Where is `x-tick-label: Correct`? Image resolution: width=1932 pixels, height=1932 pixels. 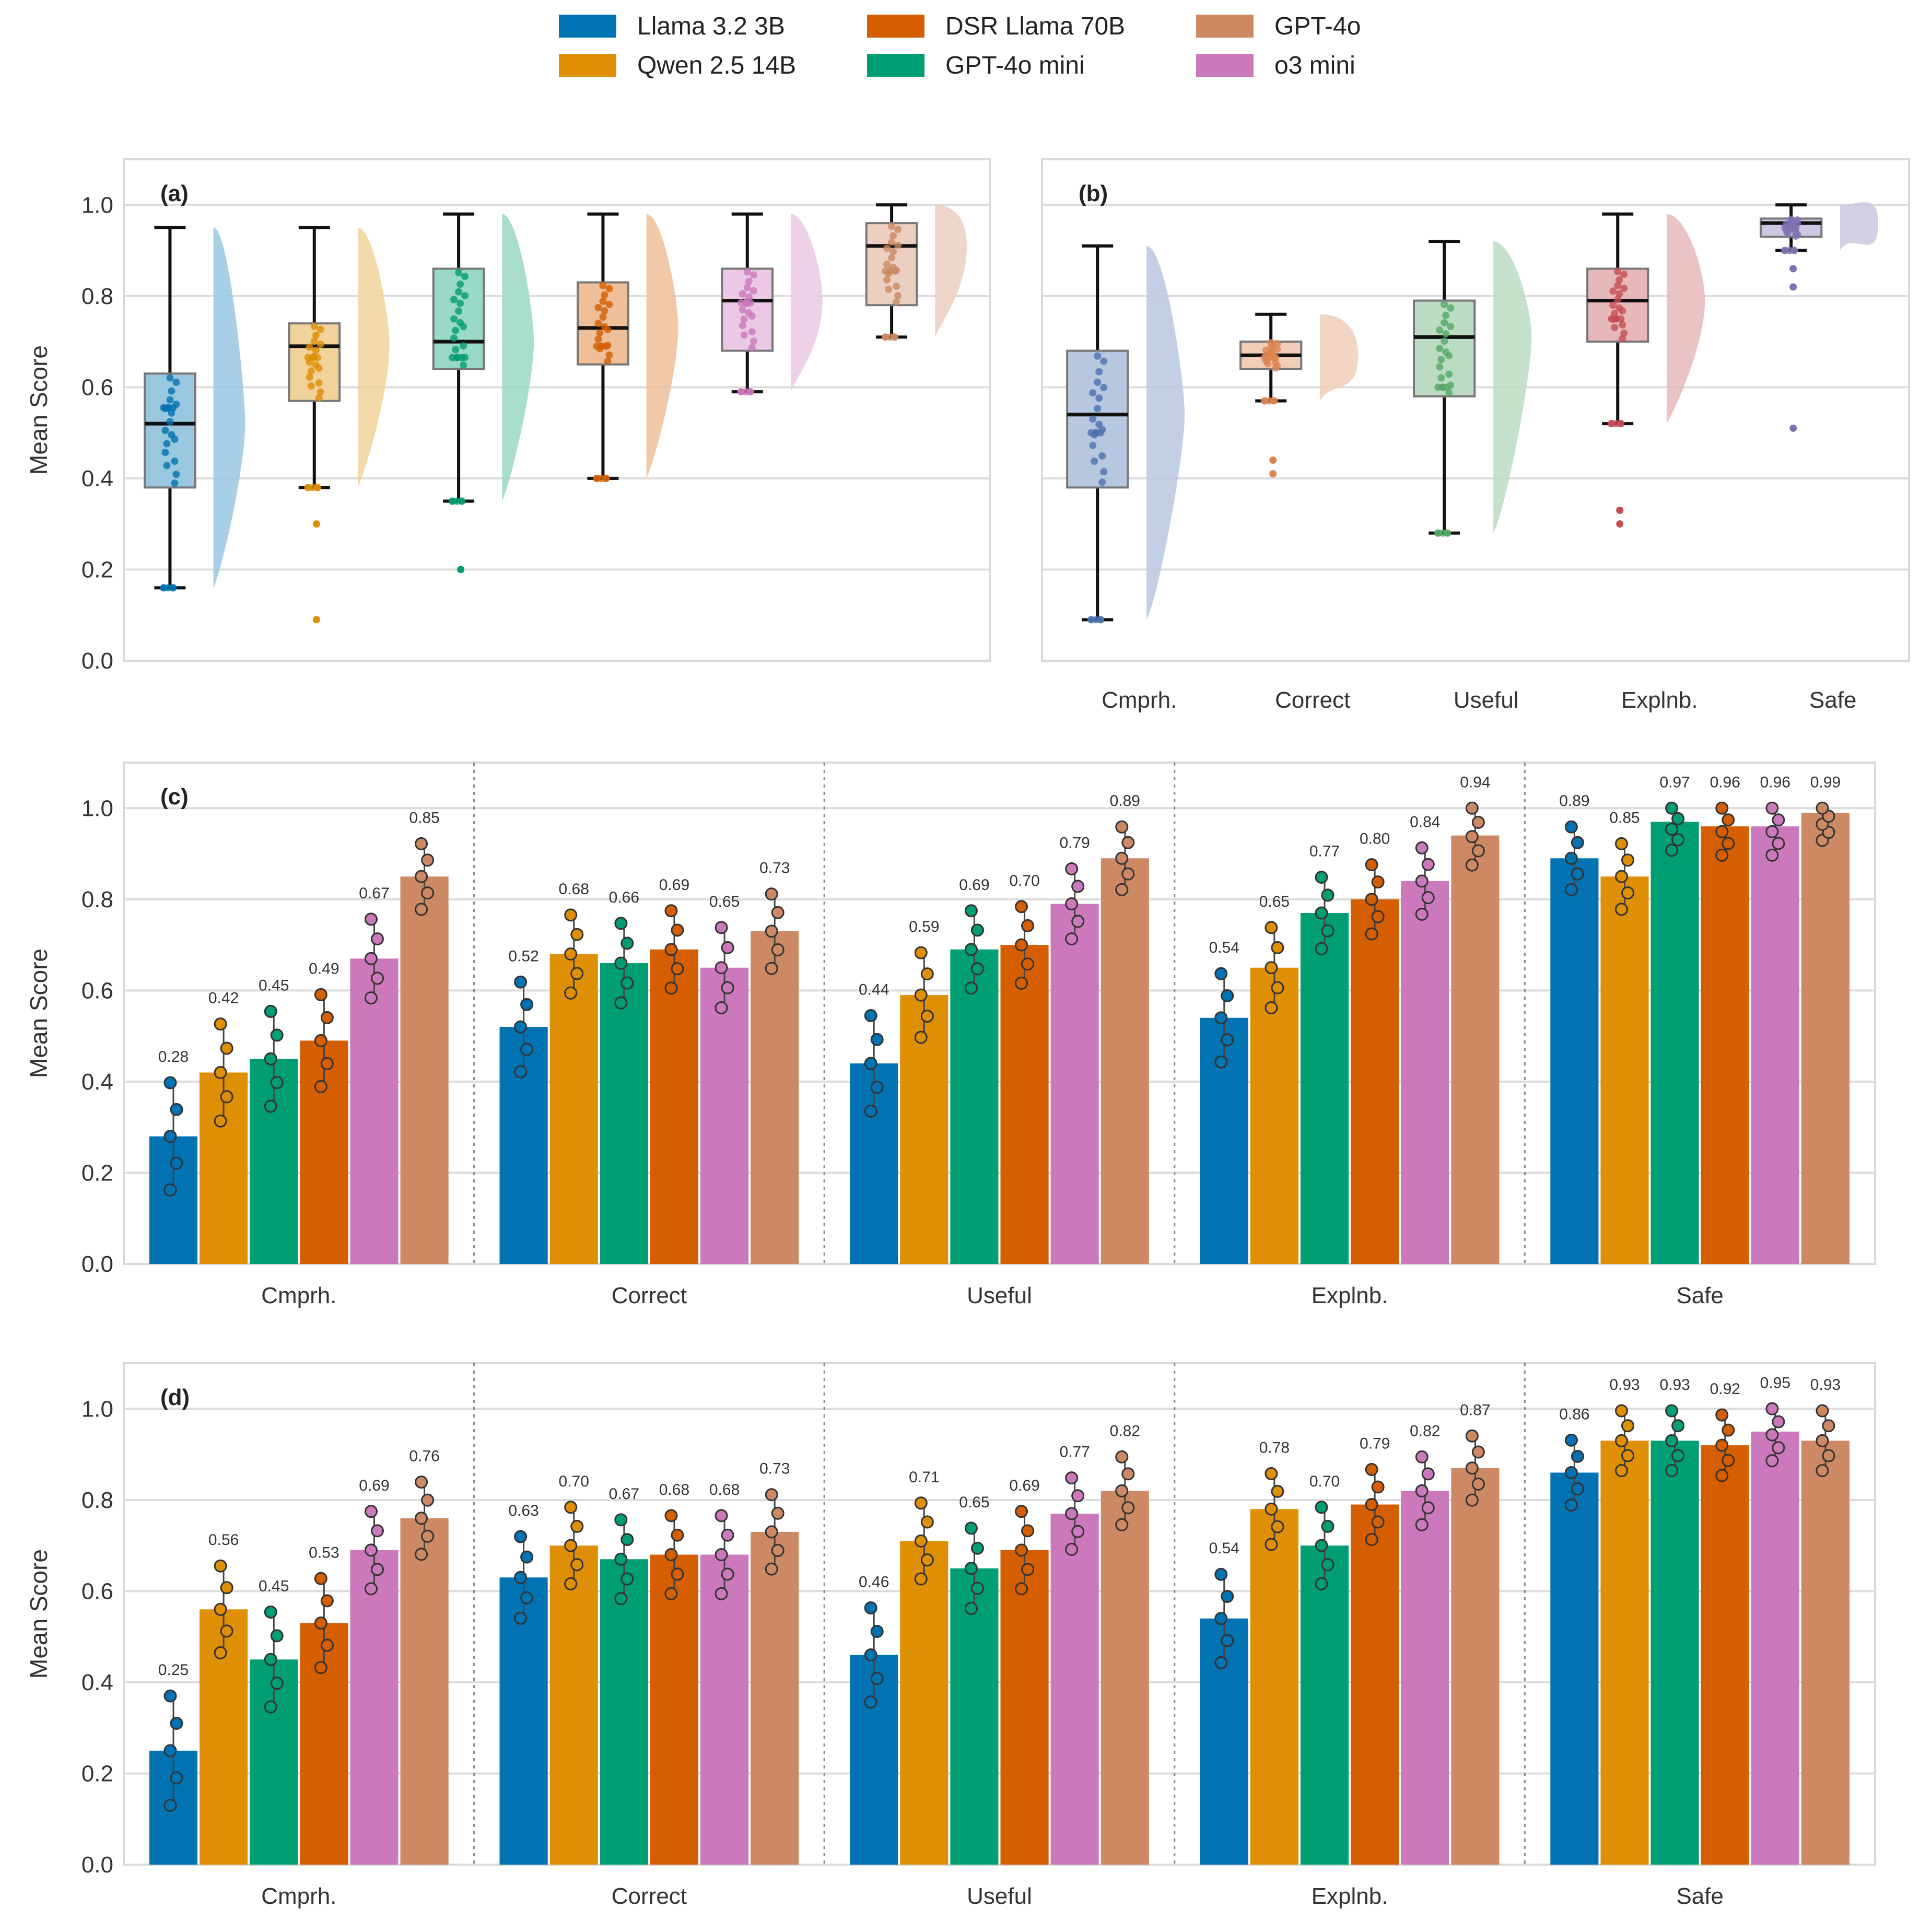
x-tick-label: Correct is located at coordinates (649, 1295).